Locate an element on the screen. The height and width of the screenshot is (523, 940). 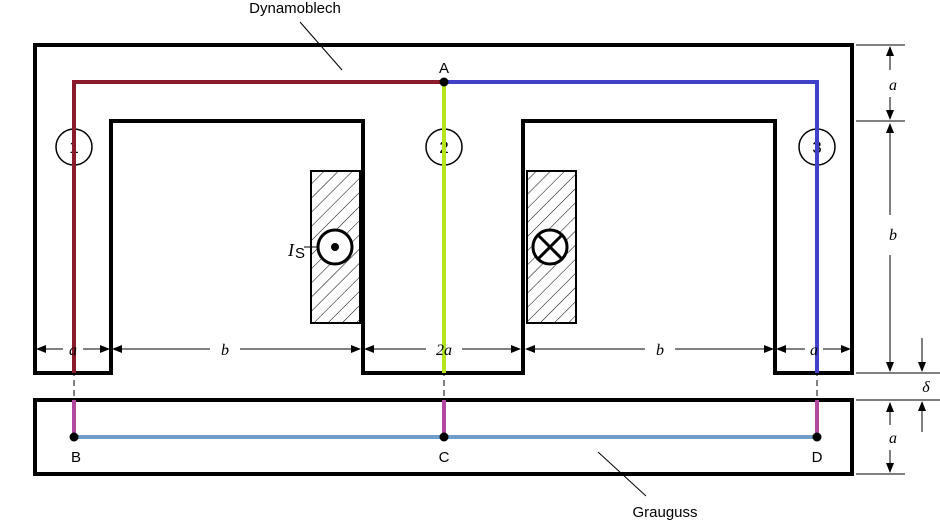
dim-bottom-2a: 2a is located at coordinates (444, 350).